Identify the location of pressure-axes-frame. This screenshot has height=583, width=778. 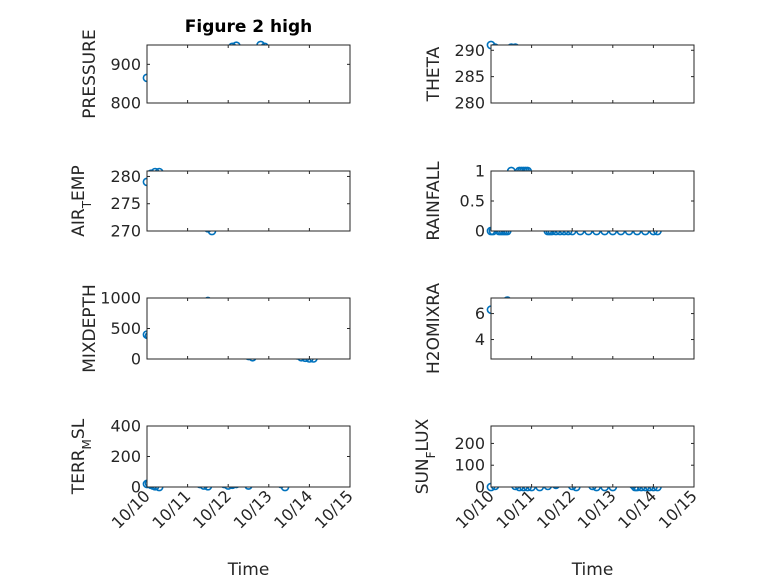
(248, 74).